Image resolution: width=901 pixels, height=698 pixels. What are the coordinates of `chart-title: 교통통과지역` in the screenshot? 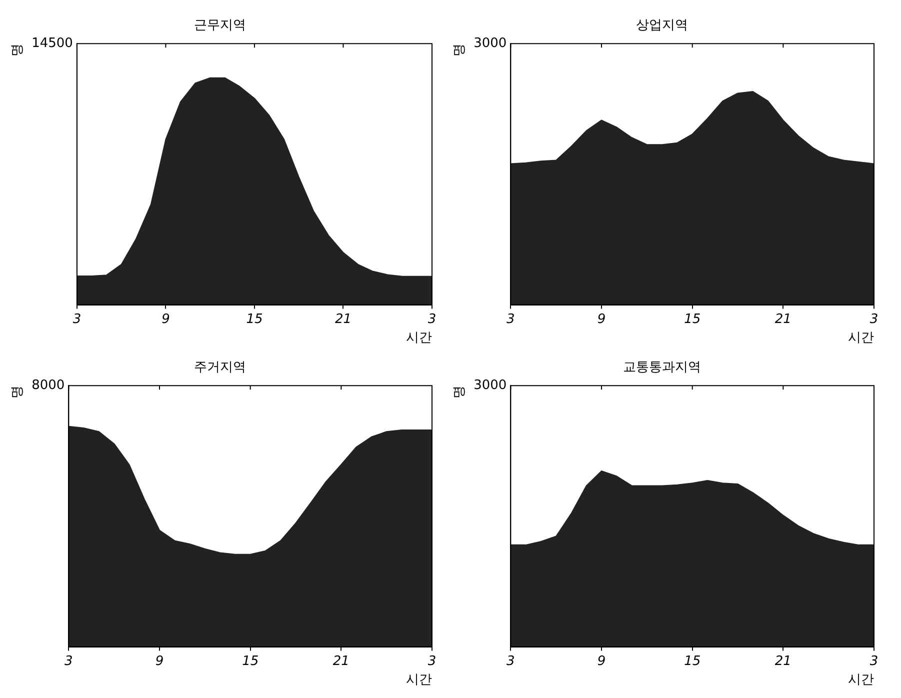 It's located at (662, 368).